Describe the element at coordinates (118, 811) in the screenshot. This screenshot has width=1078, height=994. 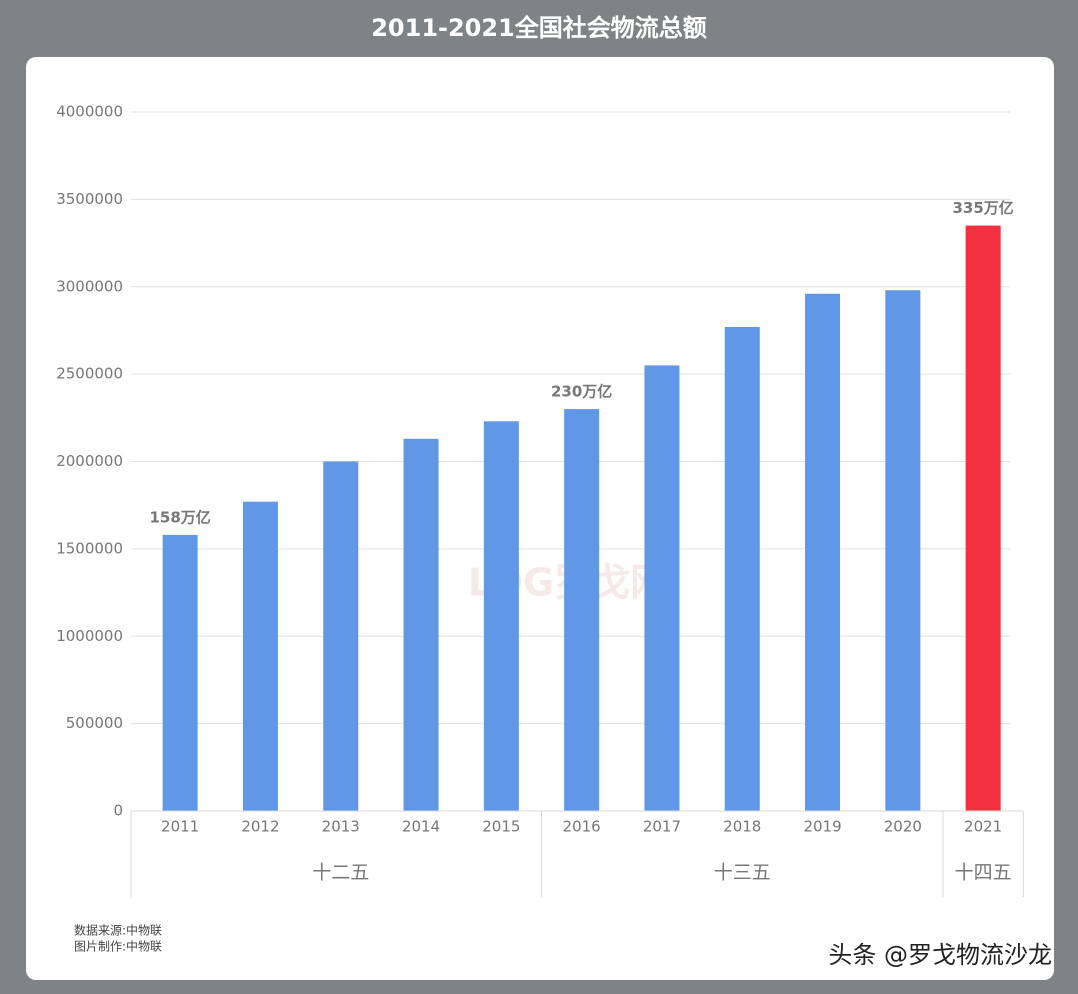
I see `y-tick-label: 0` at that location.